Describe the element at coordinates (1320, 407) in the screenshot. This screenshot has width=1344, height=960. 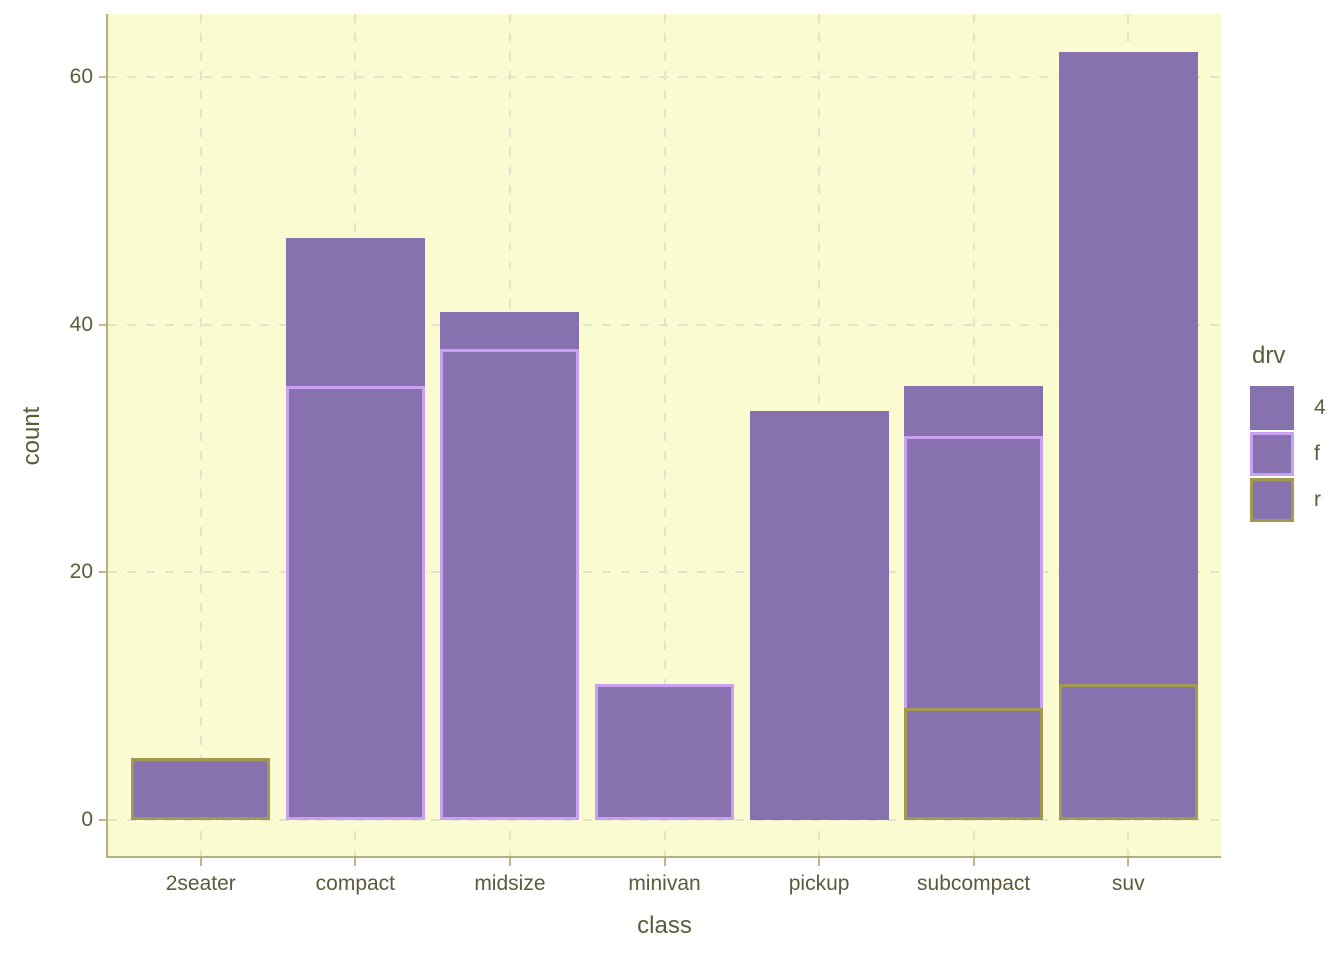
I see `legend-entry-label: 4` at that location.